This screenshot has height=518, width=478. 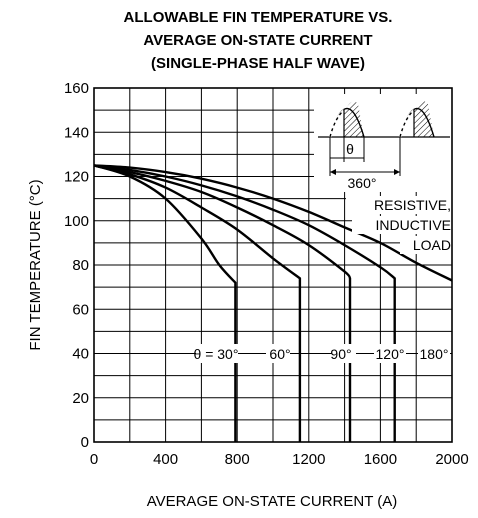 What do you see at coordinates (412, 205) in the screenshot?
I see `annotation-resistive: RESISTIVE,` at bounding box center [412, 205].